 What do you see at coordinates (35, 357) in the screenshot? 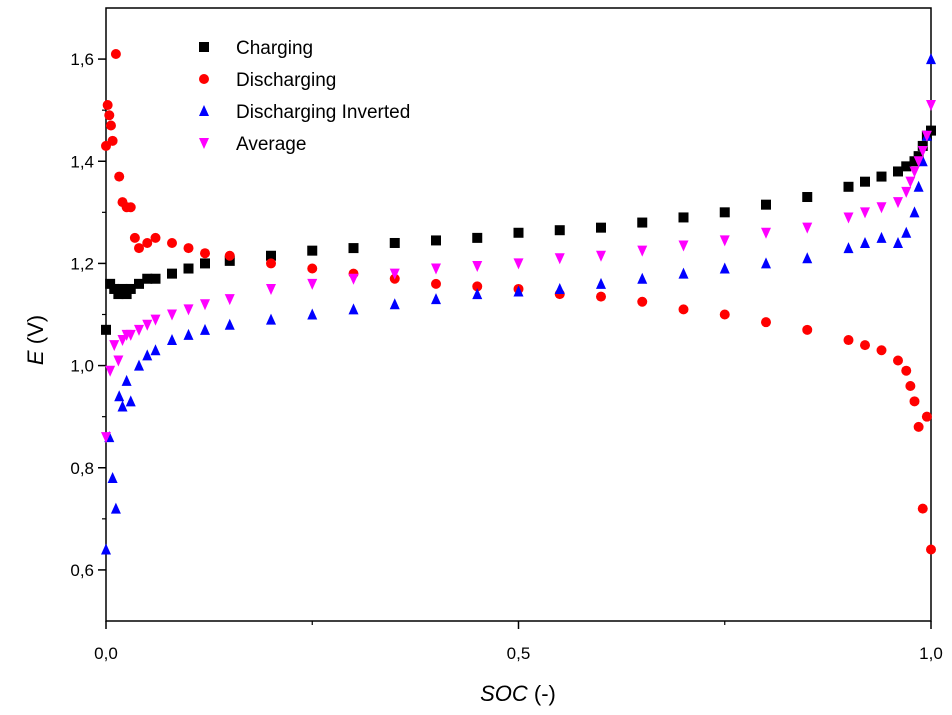
I see `y-axis-title-italic: E` at bounding box center [35, 357].